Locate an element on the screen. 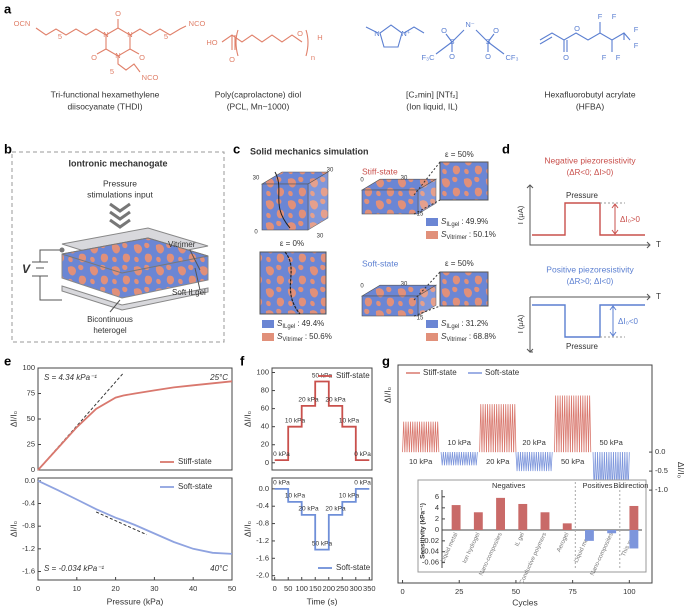  y-tick-label: 0.0 is located at coordinates (264, 488).